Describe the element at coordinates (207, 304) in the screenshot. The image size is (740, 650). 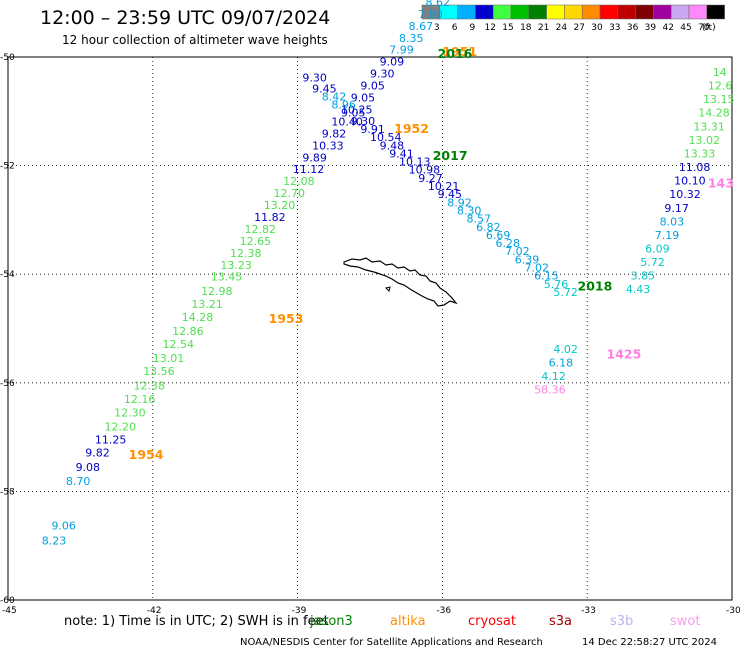
I see `wave-height-value: 13.21` at that location.